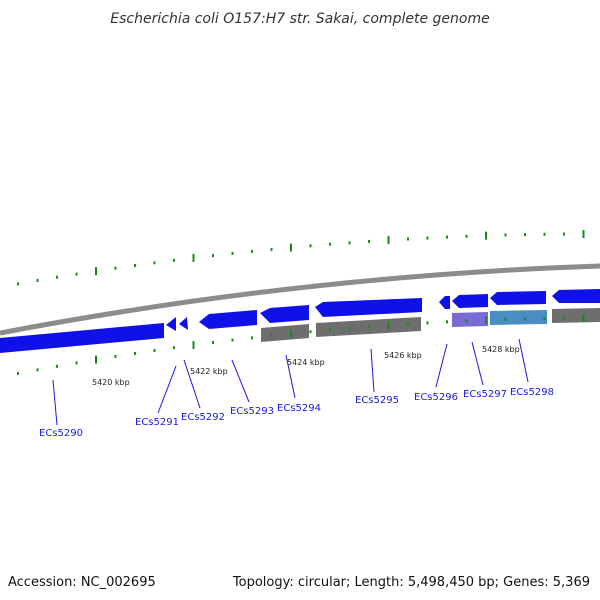 The width and height of the screenshot is (600, 600). Describe the element at coordinates (441, 365) in the screenshot. I see `leader-ECs5296` at that location.